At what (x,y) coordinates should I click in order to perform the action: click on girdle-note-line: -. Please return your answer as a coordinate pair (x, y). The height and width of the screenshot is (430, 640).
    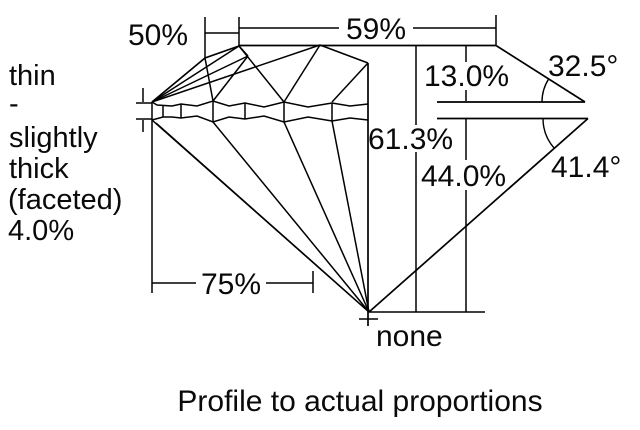
    Looking at the image, I should click on (14, 104).